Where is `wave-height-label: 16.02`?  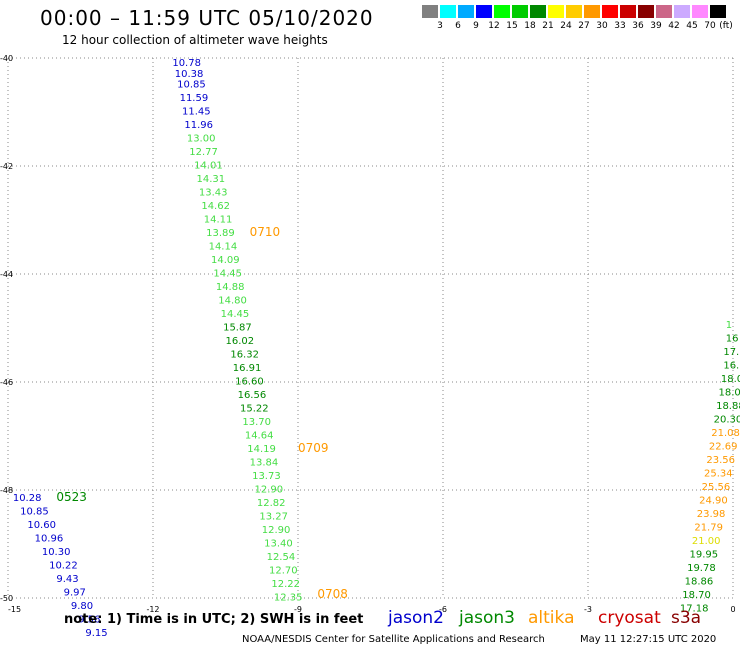
wave-height-label: 16.02 is located at coordinates (240, 341).